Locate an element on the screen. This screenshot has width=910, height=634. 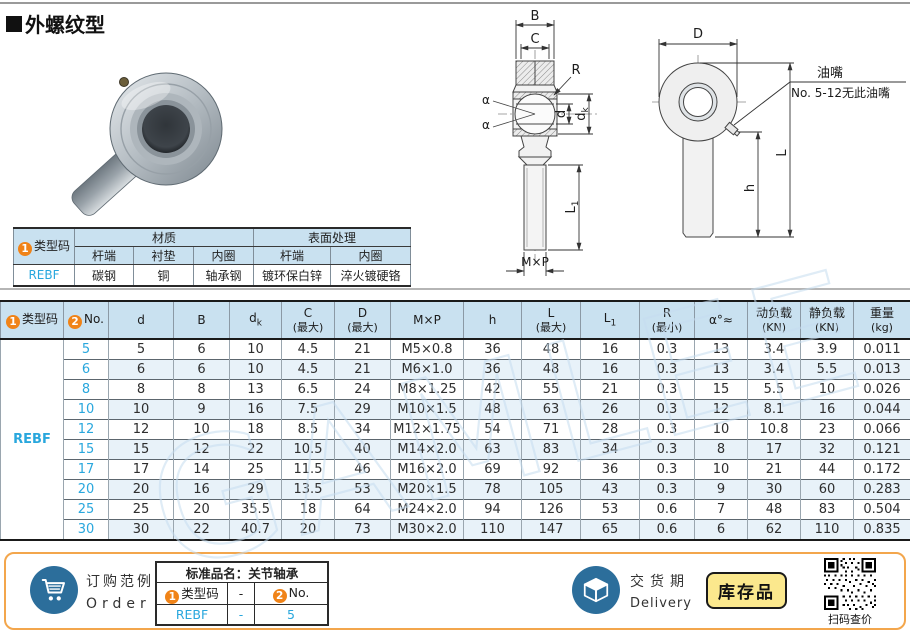
spec-cell: 0.504 is located at coordinates (881, 509).